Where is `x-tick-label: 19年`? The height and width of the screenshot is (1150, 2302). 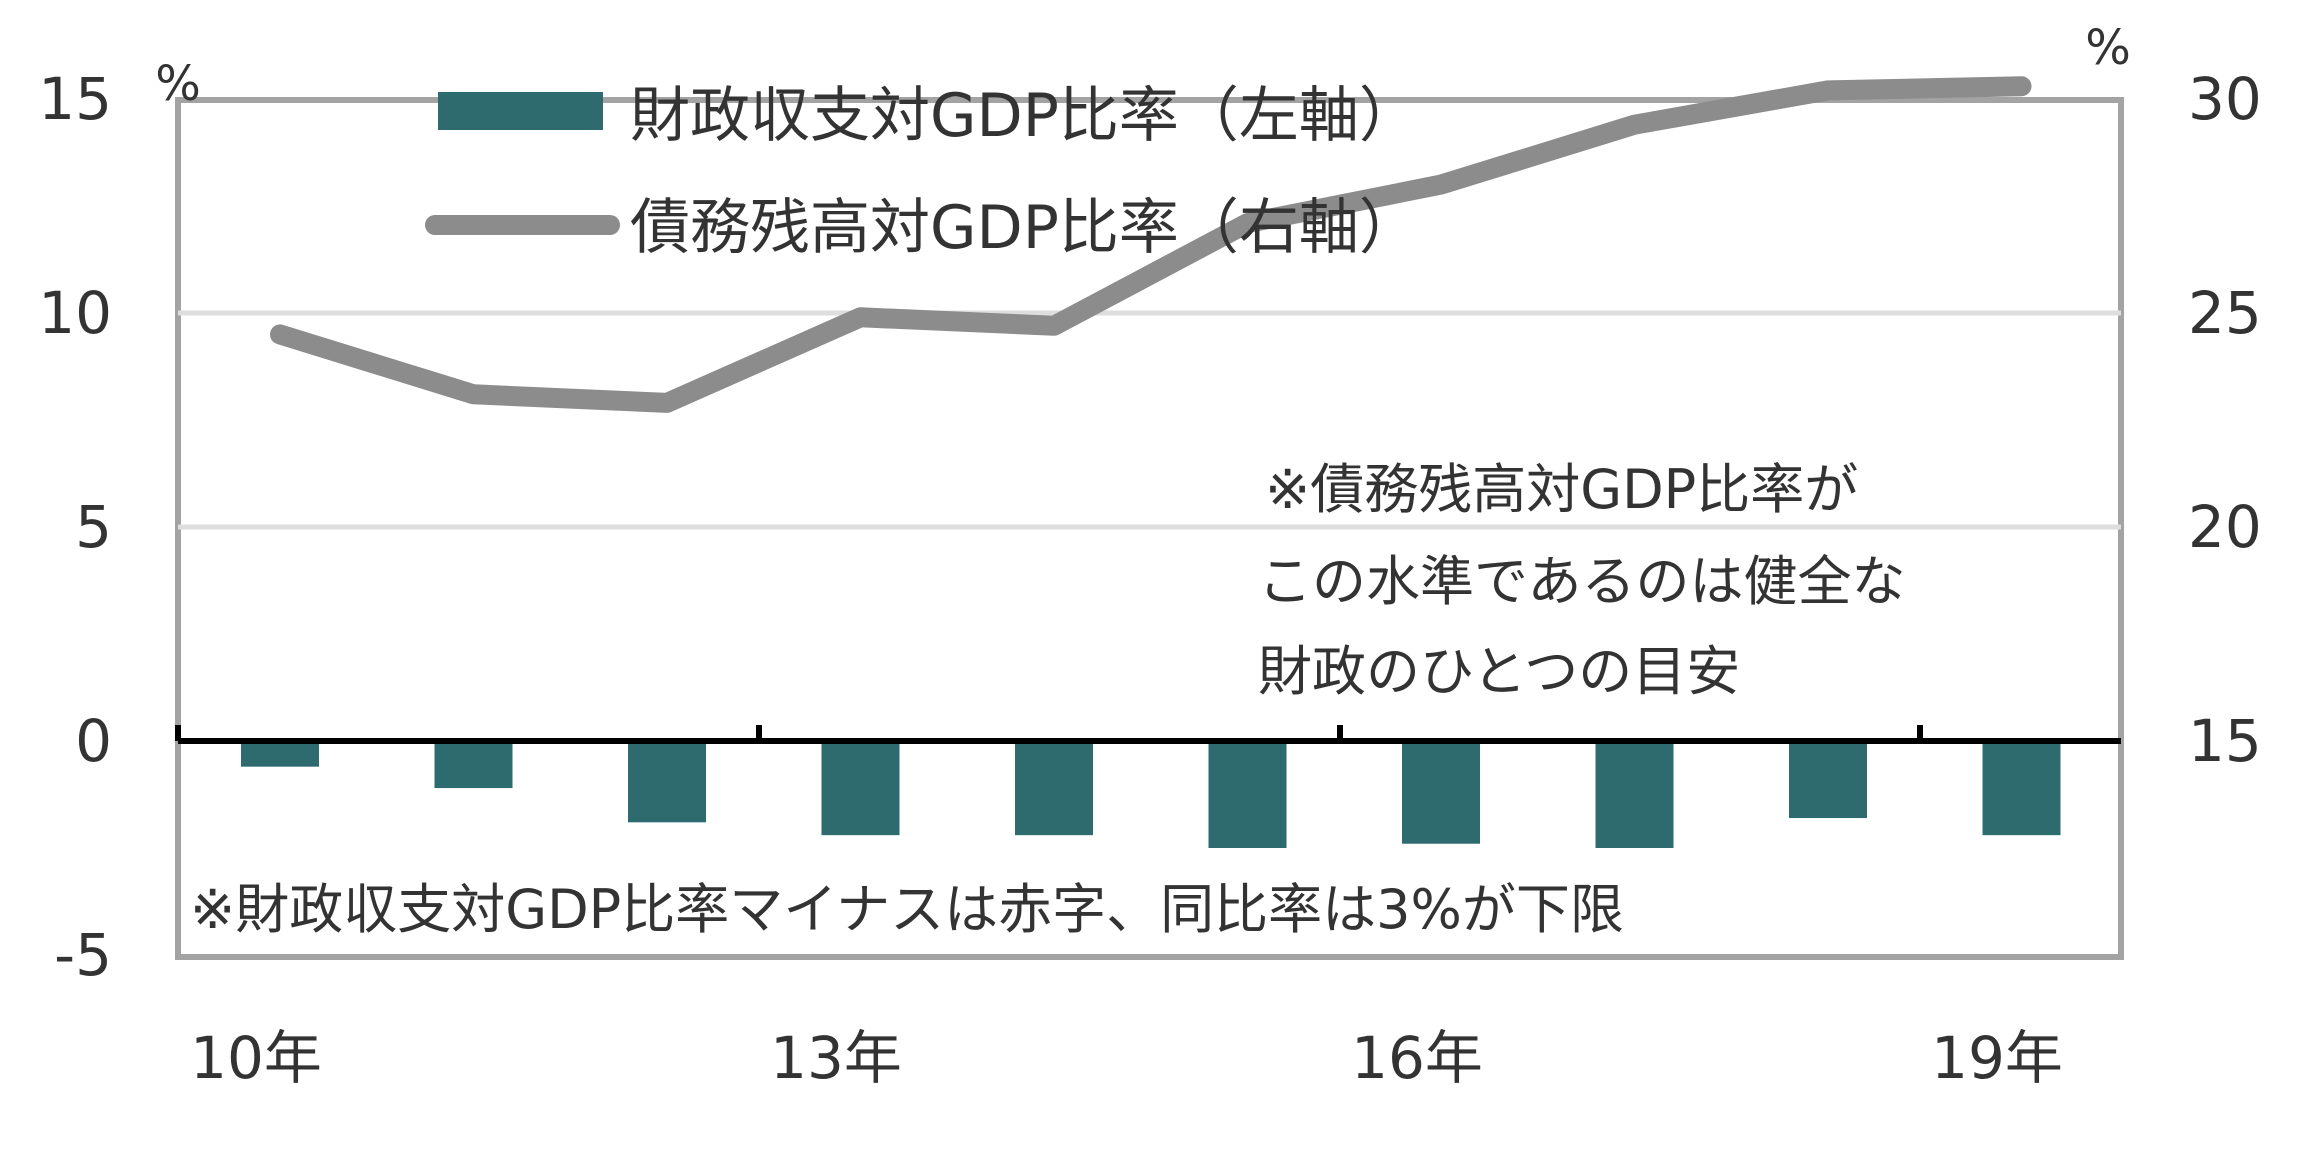 x-tick-label: 19年 is located at coordinates (1997, 1058).